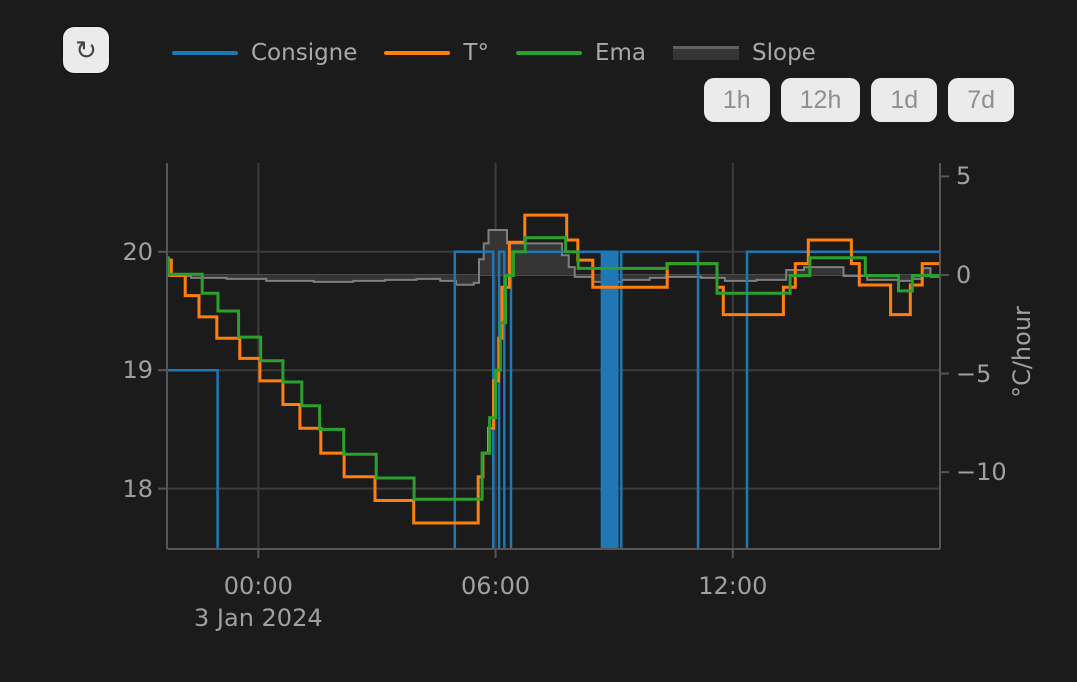  I want to click on range-button-7d: 7d, so click(981, 100).